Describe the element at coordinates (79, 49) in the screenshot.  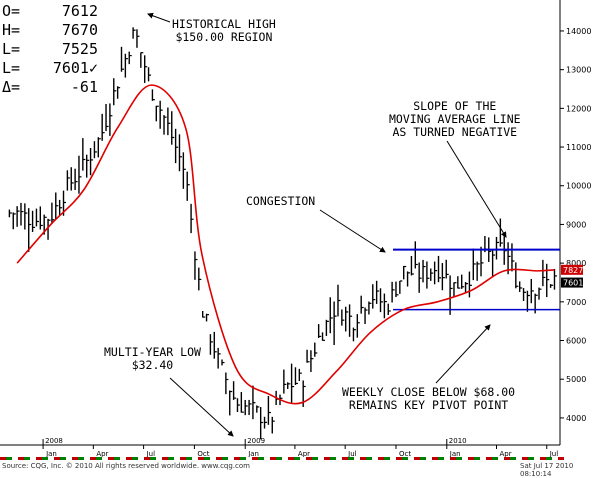
I see `low-value: 7525` at that location.